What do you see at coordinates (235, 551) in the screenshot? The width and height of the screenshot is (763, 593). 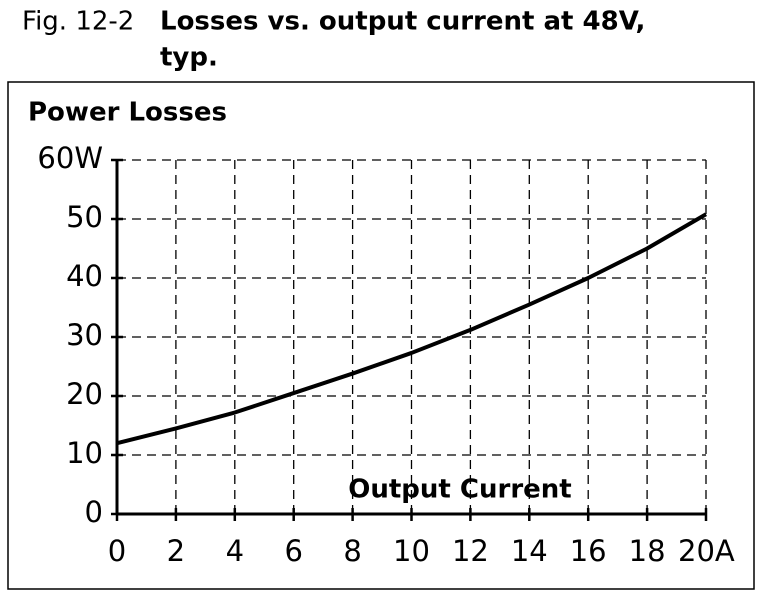 I see `x-tick-label: 4` at bounding box center [235, 551].